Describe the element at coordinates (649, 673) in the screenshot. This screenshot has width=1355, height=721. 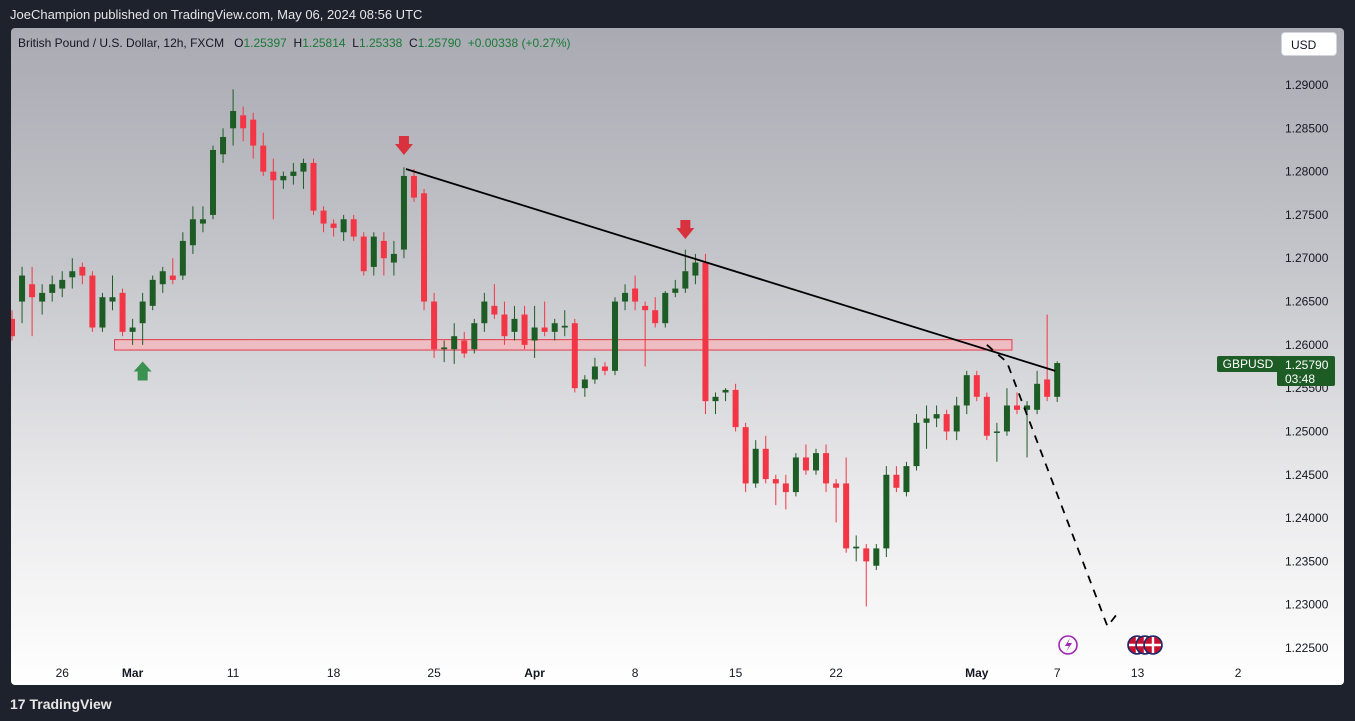
I see `x-axis: 26 Mar 11 18 25 Apr 8 15 22 May 7 13 2` at that location.